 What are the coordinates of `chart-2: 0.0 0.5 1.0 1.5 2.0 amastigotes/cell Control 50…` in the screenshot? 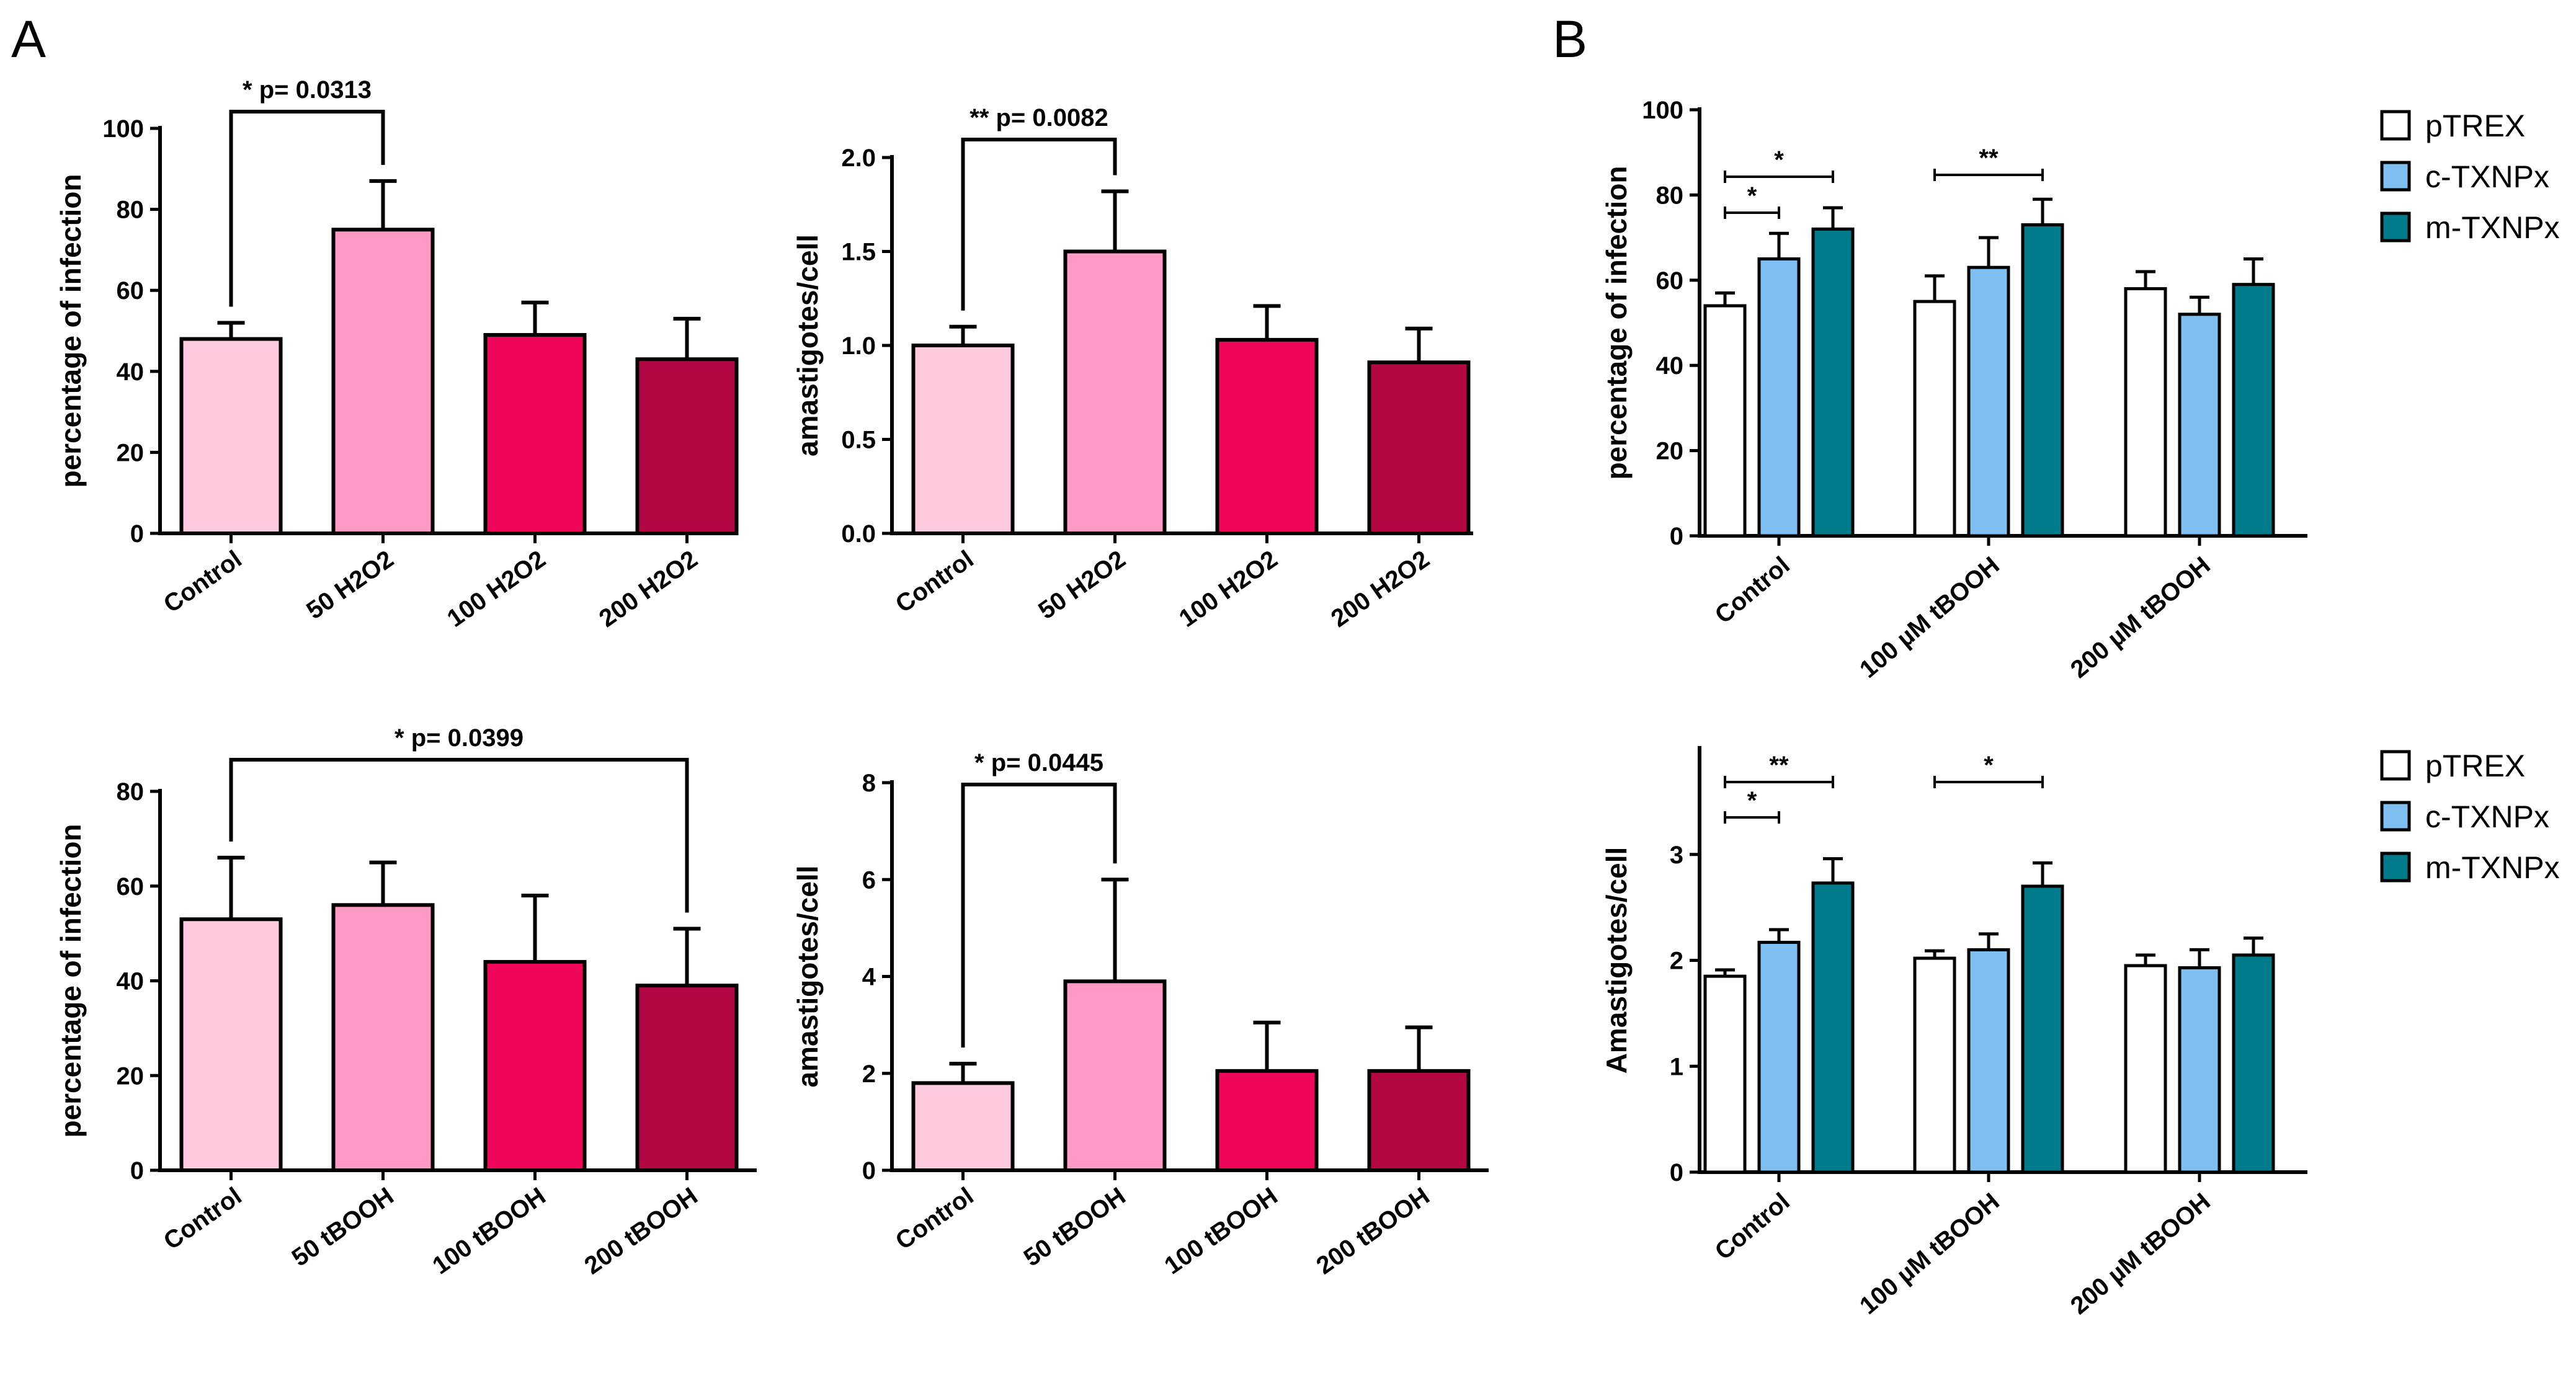 It's located at (1132, 368).